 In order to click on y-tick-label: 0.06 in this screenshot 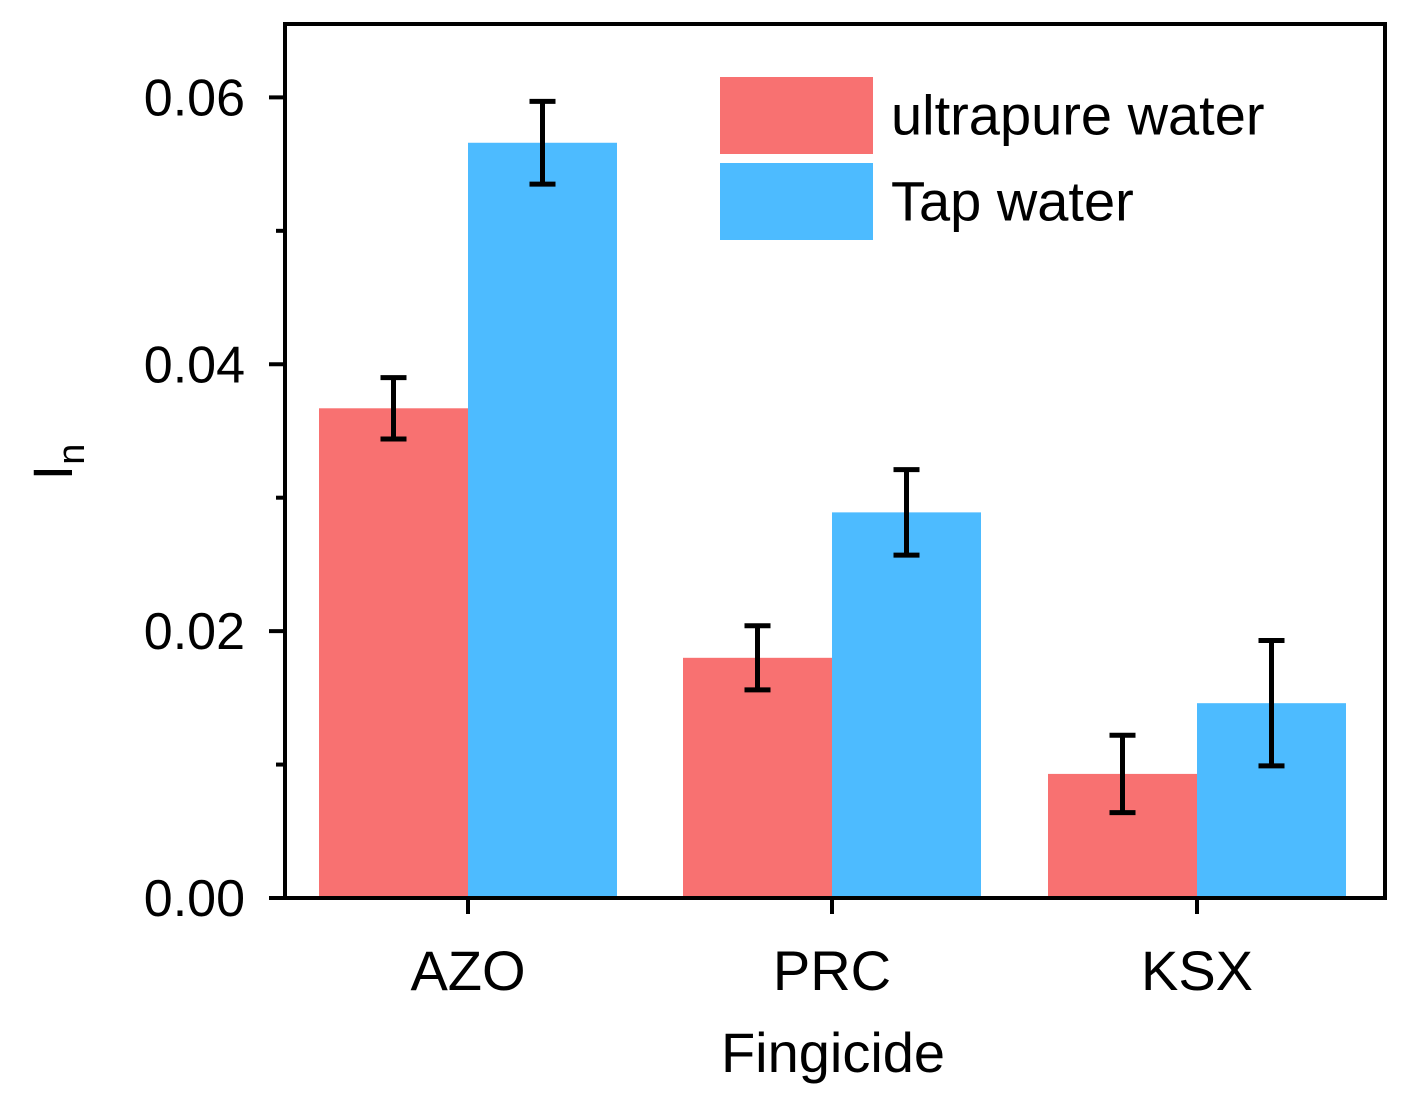, I will do `click(194, 98)`.